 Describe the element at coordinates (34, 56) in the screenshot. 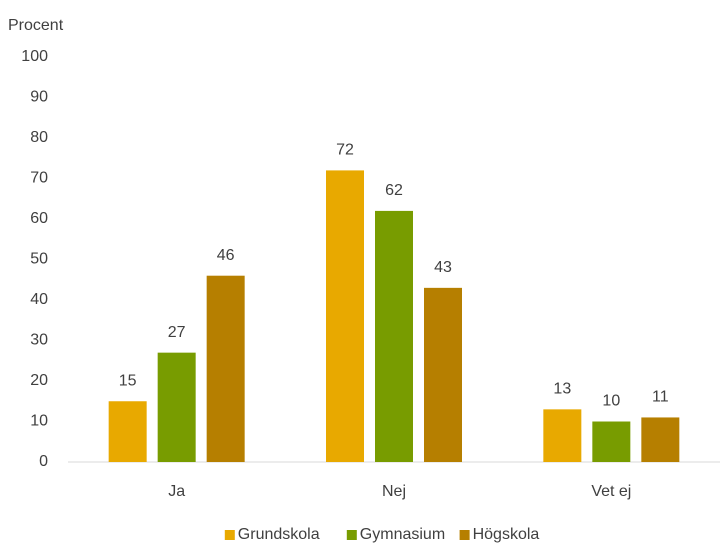

I see `y-tick-label: 100` at that location.